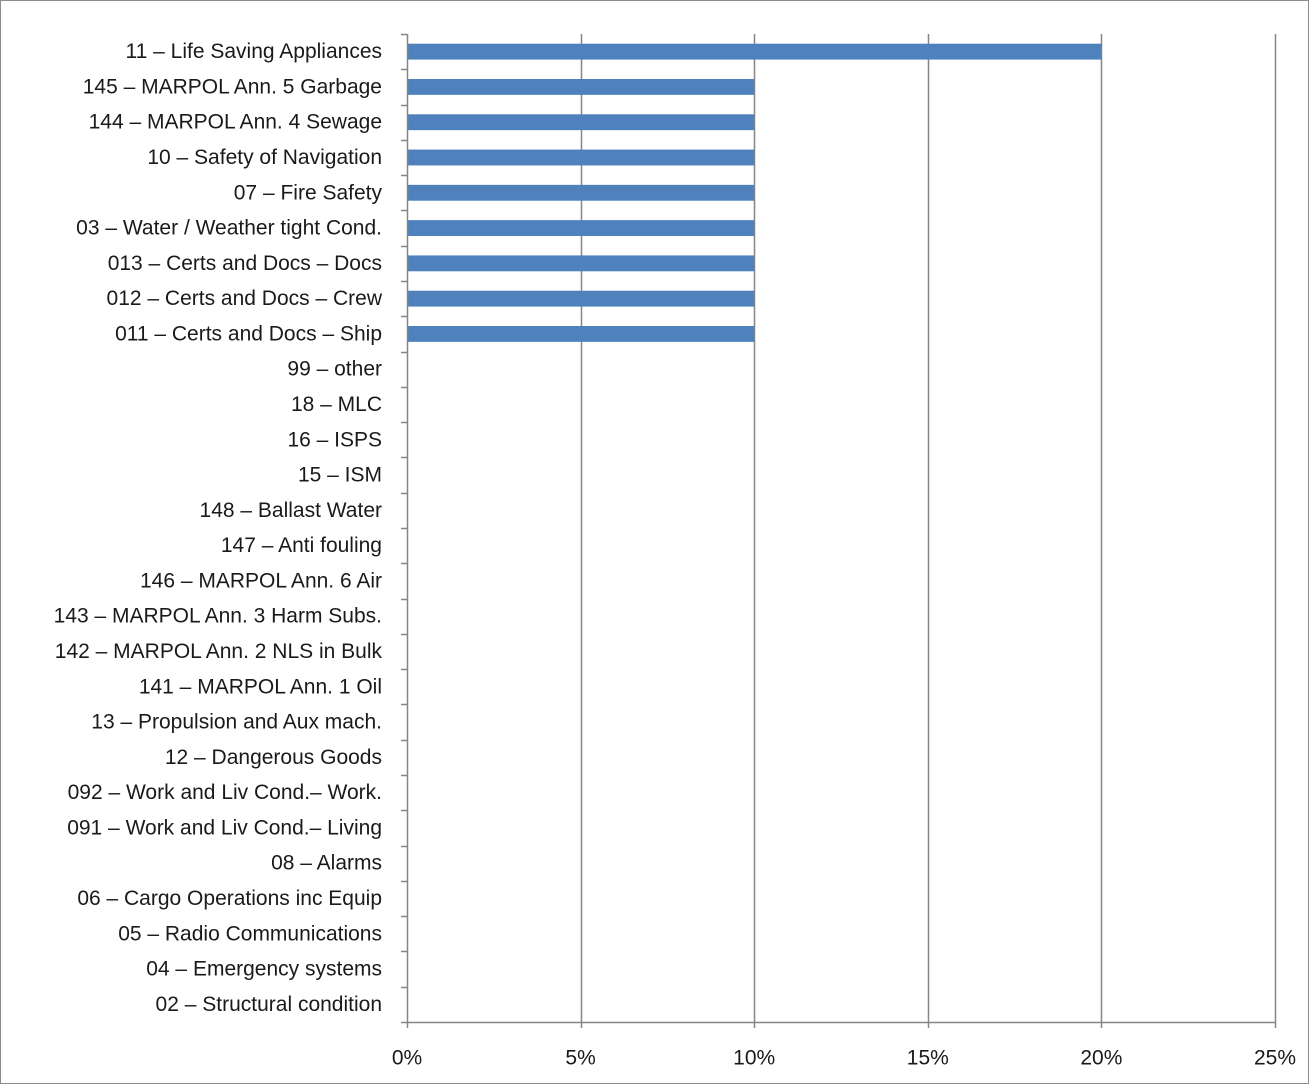 The image size is (1309, 1085). Describe the element at coordinates (235, 122) in the screenshot. I see `category-label: 144 – MARPOL Ann. 4 Sewage` at that location.